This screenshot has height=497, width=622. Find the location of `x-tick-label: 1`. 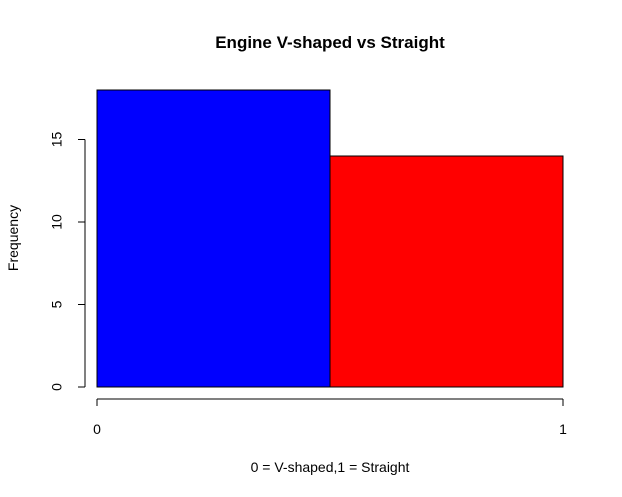

x-tick-label: 1 is located at coordinates (563, 429).